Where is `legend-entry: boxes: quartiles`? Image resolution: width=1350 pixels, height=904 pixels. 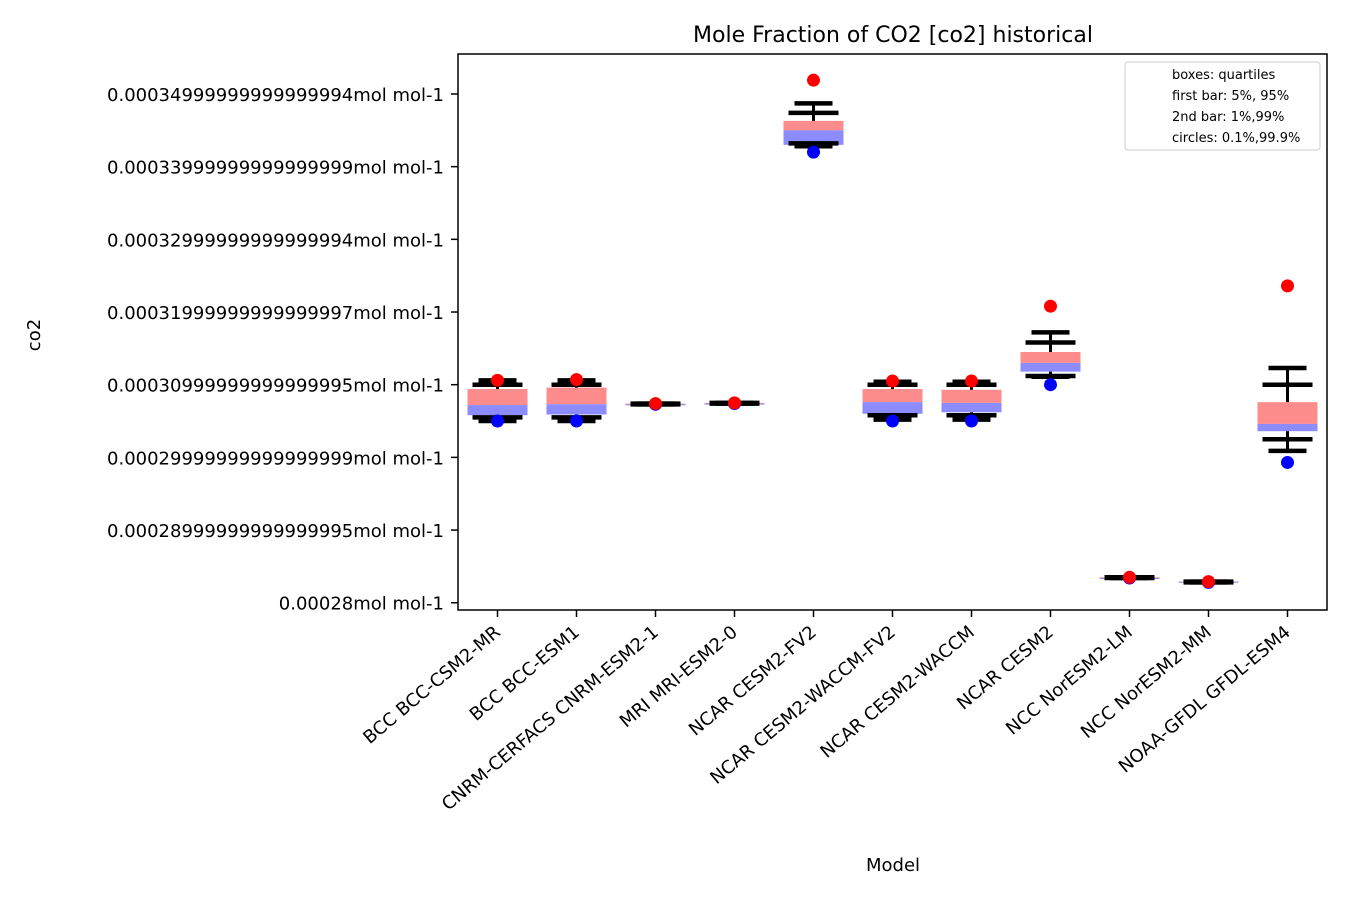 legend-entry: boxes: quartiles is located at coordinates (1224, 75).